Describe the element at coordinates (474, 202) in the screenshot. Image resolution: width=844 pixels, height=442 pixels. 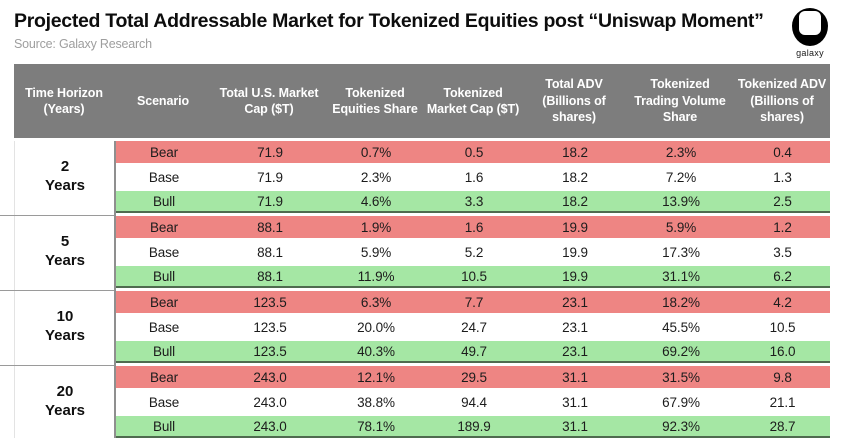
I see `value-cell: 3.3` at that location.